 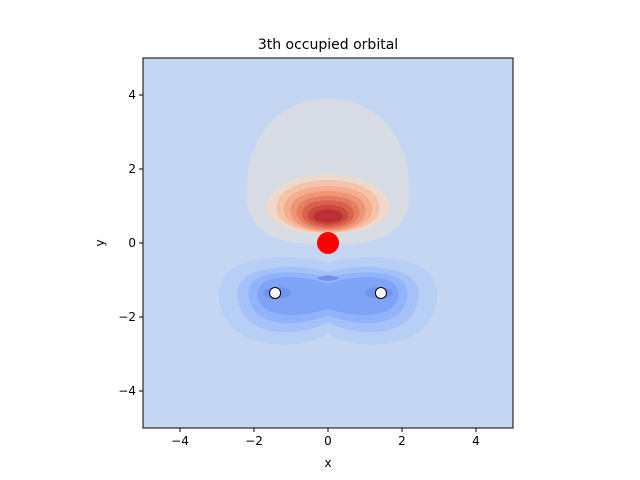 What do you see at coordinates (100, 242) in the screenshot?
I see `y-axis-label: y` at bounding box center [100, 242].